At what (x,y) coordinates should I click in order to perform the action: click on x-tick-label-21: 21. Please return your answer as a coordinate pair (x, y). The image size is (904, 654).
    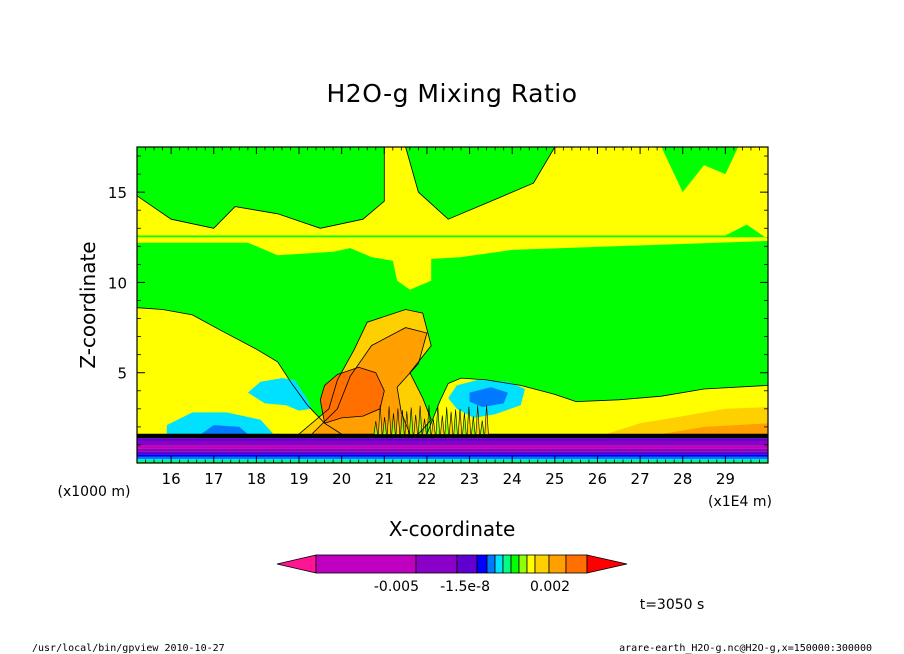
    Looking at the image, I should click on (384, 479).